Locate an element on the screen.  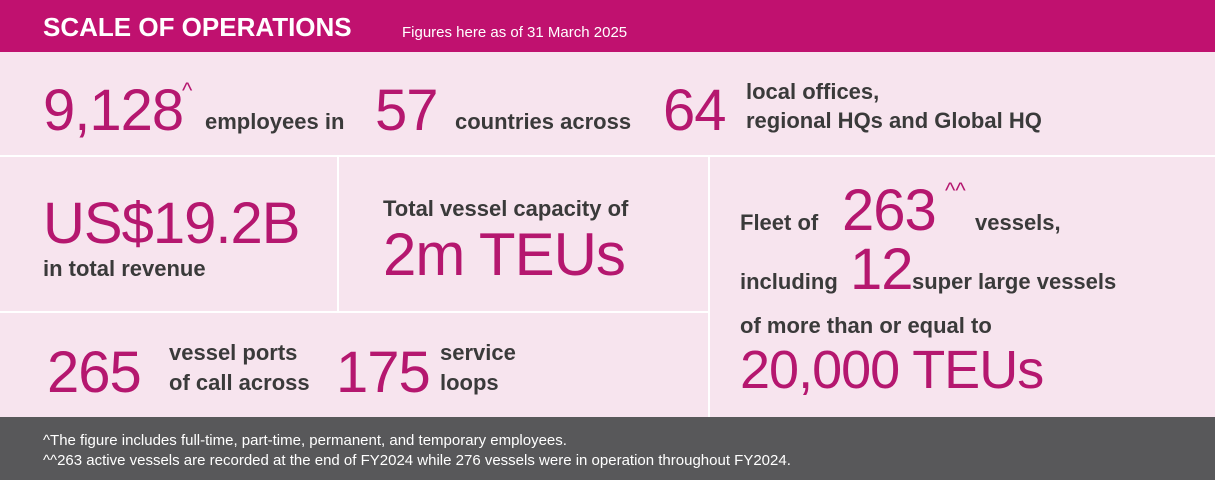
threshold-value: 20,000 TEUs is located at coordinates (892, 370).